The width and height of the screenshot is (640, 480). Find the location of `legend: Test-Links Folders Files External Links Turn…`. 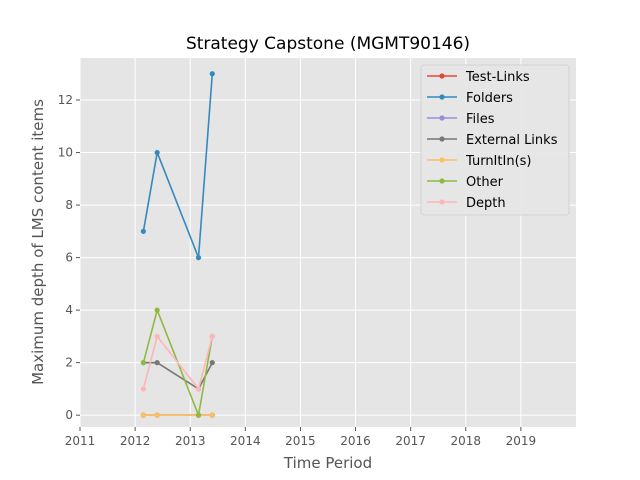

legend: Test-Links Folders Files External Links Turn… is located at coordinates (495, 140).